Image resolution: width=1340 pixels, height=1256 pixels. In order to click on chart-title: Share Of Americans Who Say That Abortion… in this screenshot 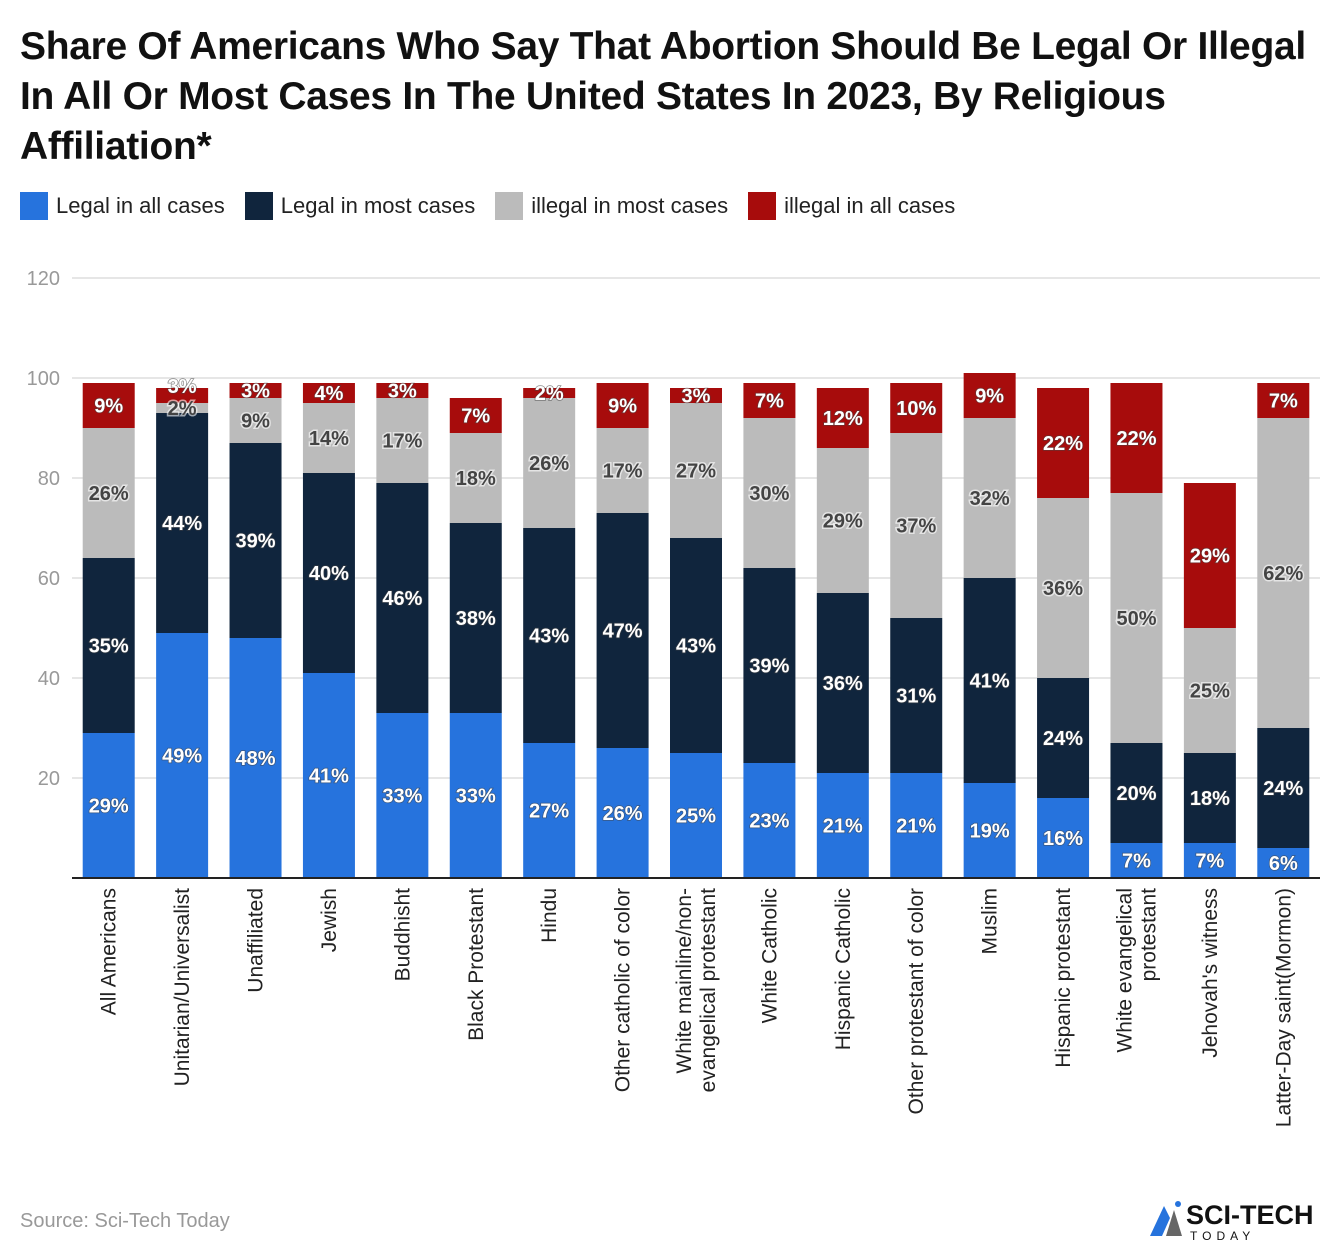, I will do `click(663, 96)`.